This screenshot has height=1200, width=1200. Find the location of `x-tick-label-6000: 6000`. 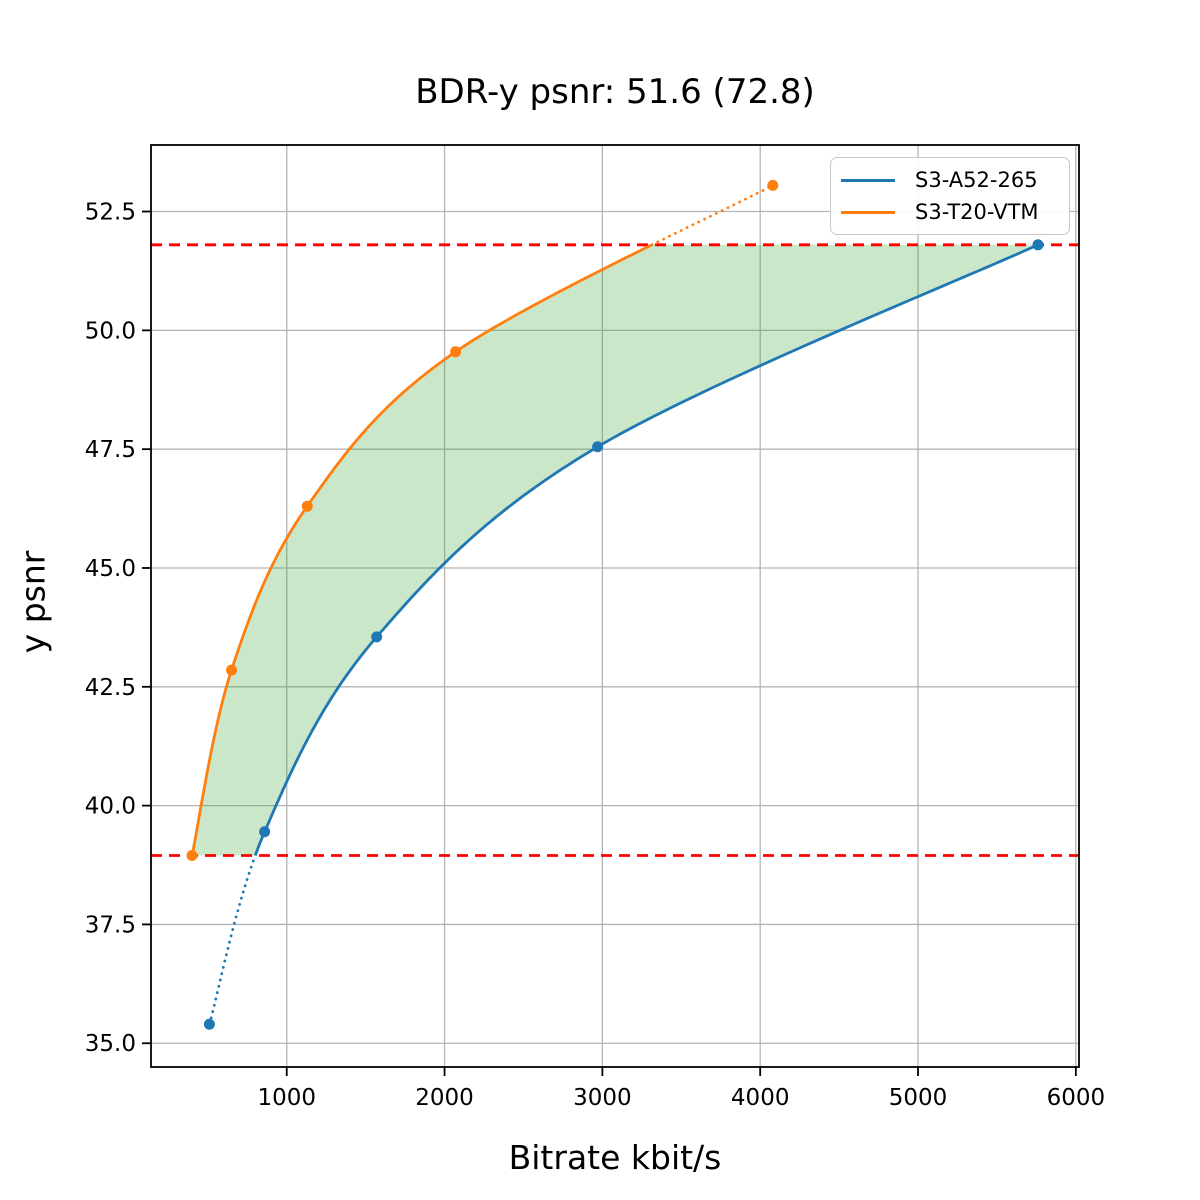

x-tick-label-6000: 6000 is located at coordinates (1076, 1098).